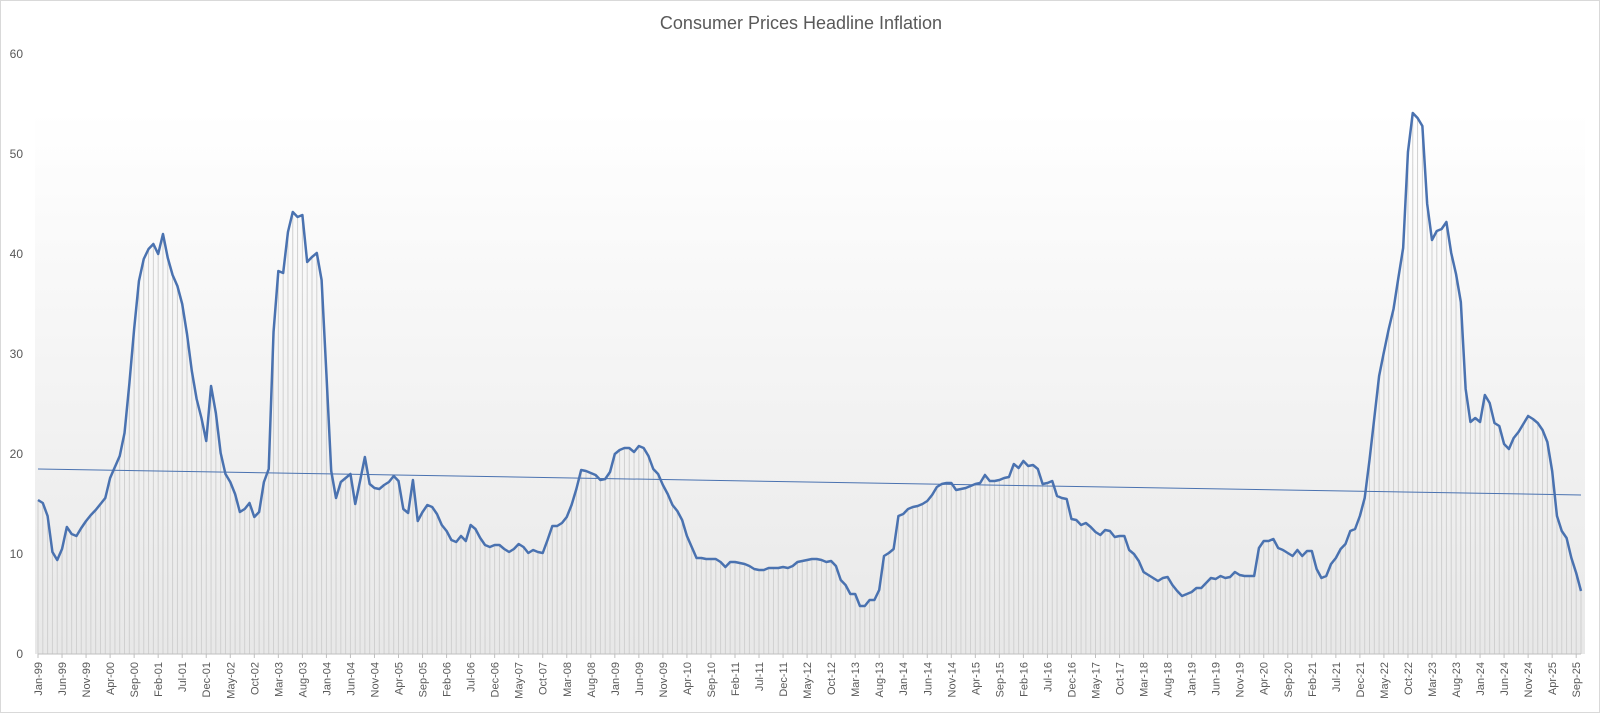 The image size is (1600, 714). Describe the element at coordinates (424, 679) in the screenshot. I see `x-tick-label: Sep-05` at that location.